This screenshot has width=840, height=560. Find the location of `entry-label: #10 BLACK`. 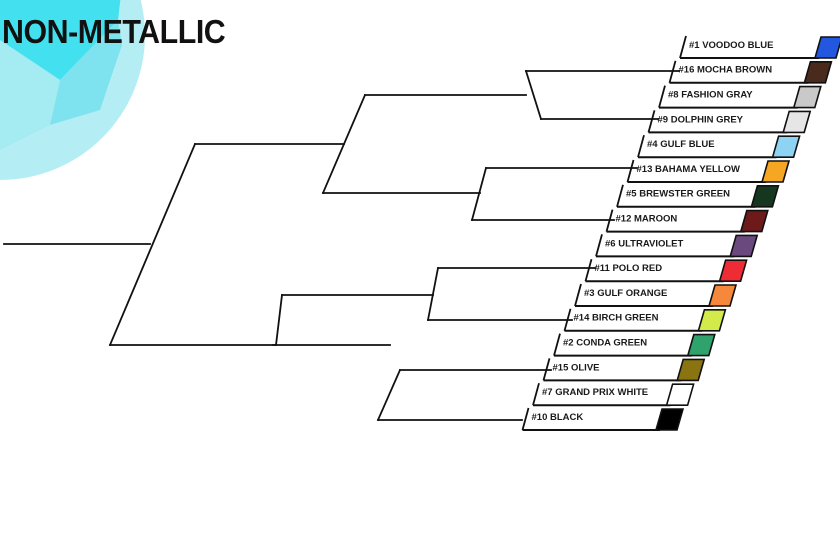

entry-label: #10 BLACK is located at coordinates (558, 417).